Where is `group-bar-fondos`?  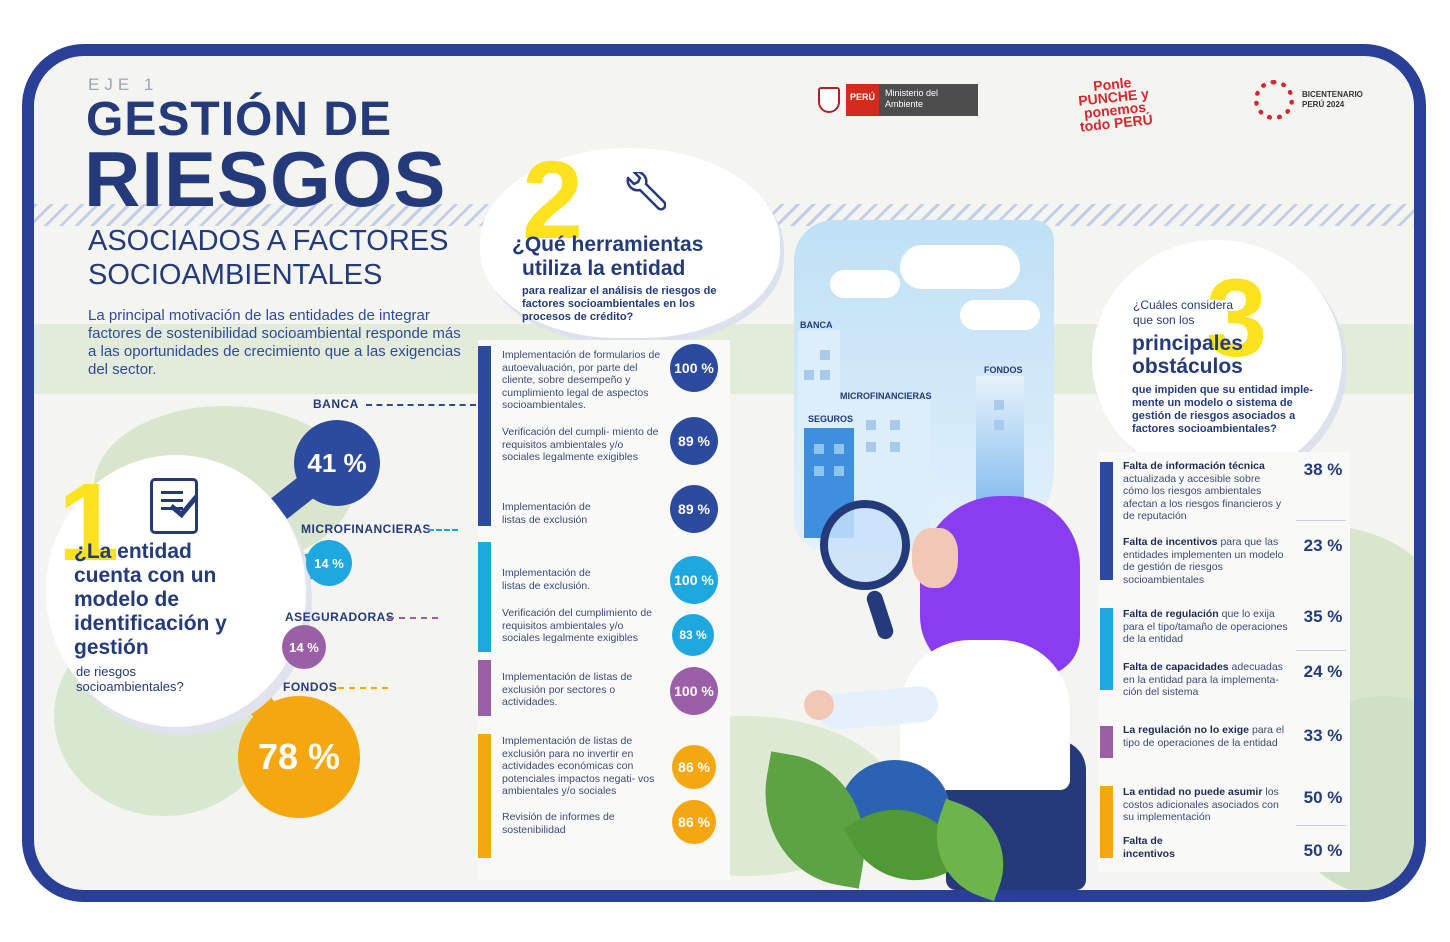 group-bar-fondos is located at coordinates (484, 796).